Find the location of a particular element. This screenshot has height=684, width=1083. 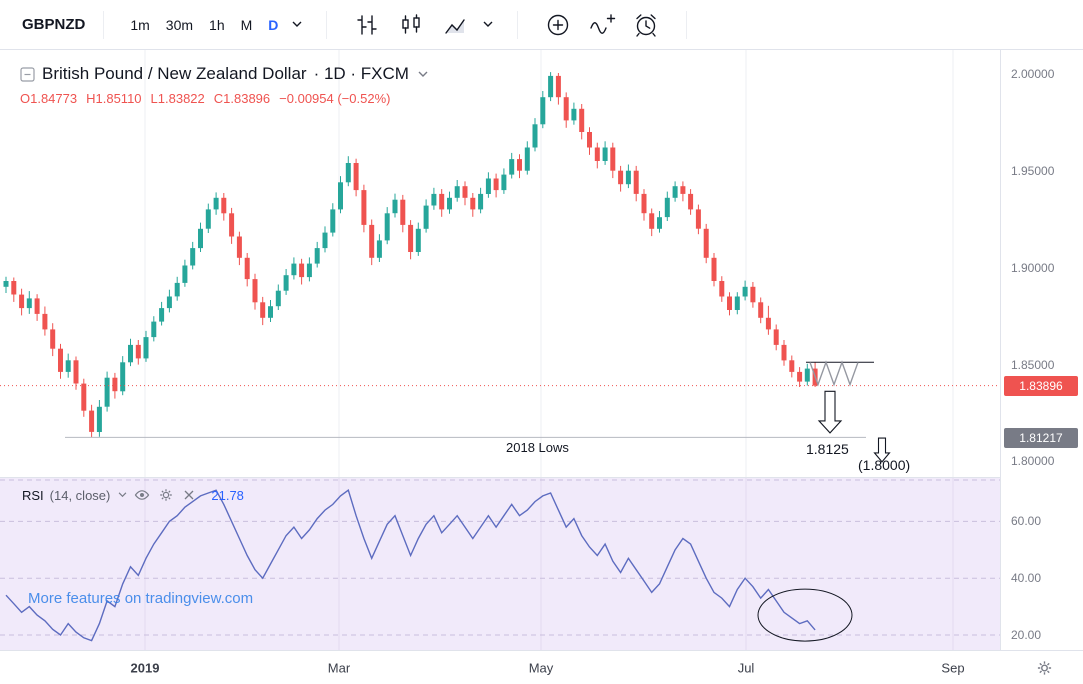

ohlc-open: O1.84773 is located at coordinates (49, 98).